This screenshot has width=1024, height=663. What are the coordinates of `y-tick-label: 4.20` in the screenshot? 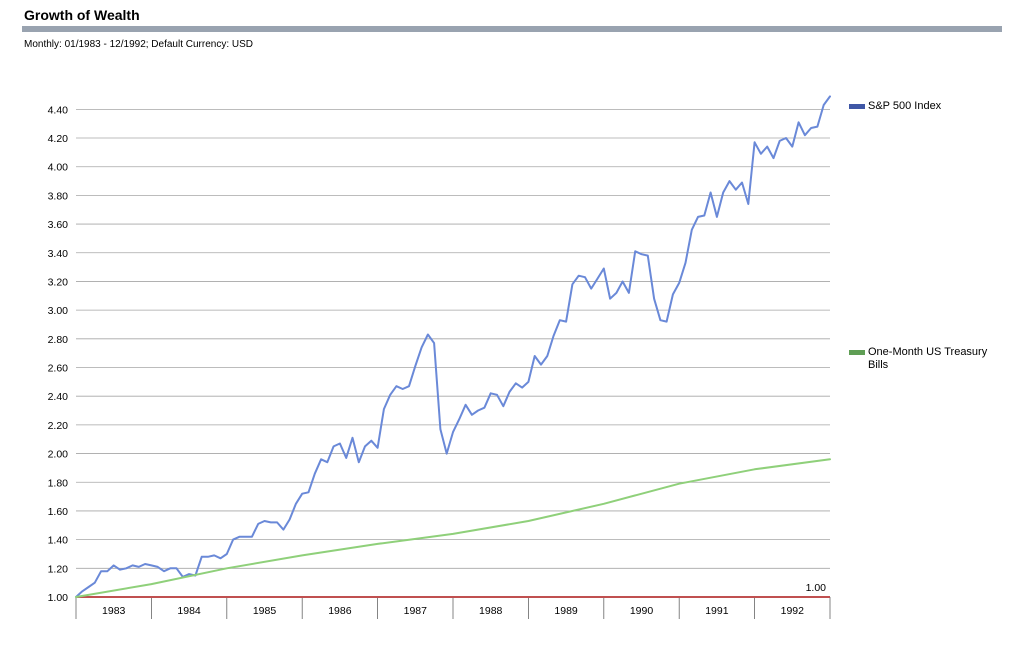 It's located at (58, 139).